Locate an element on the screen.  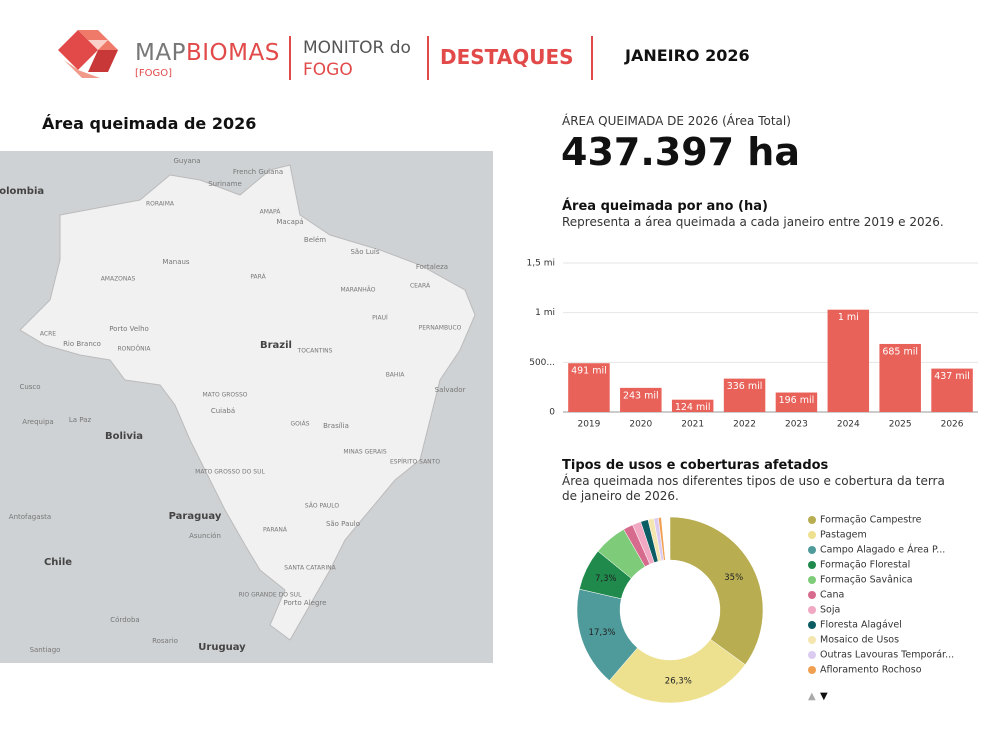
map-label: Córdoba is located at coordinates (124, 620).